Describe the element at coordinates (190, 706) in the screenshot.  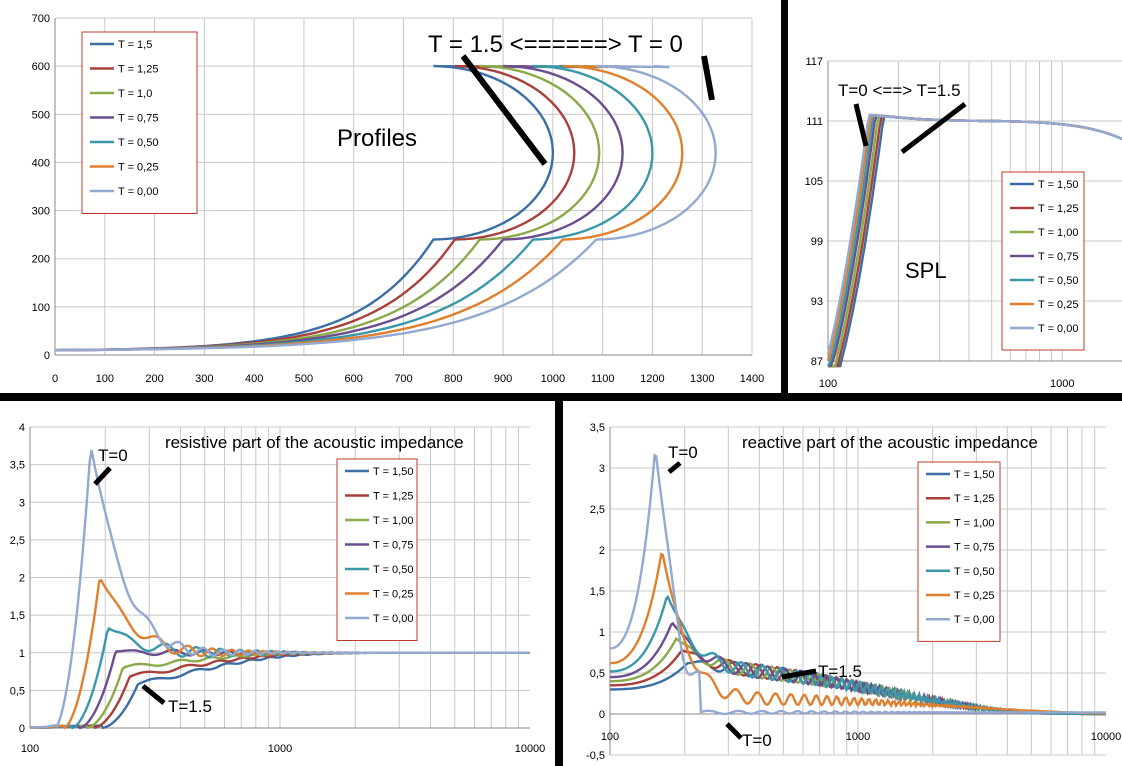
I see `annotation-t15: T=1.5` at that location.